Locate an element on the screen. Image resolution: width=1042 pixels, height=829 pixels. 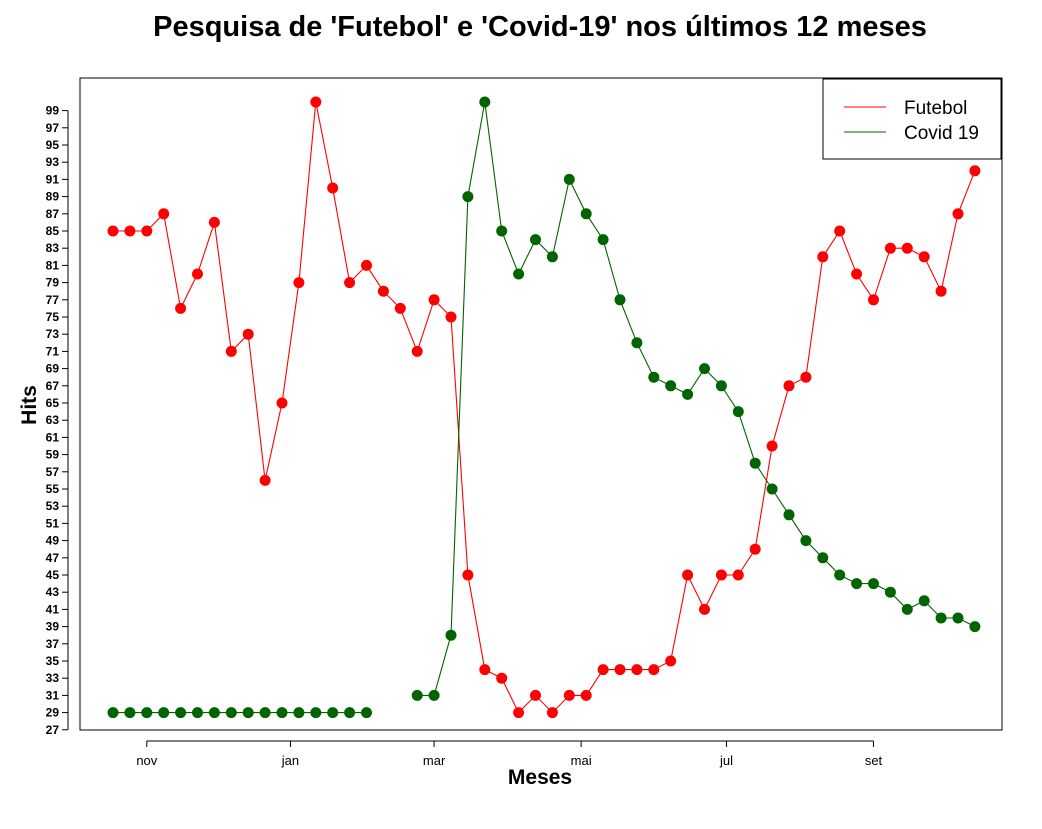
y-tick-label-73: 73 is located at coordinates (53, 334).